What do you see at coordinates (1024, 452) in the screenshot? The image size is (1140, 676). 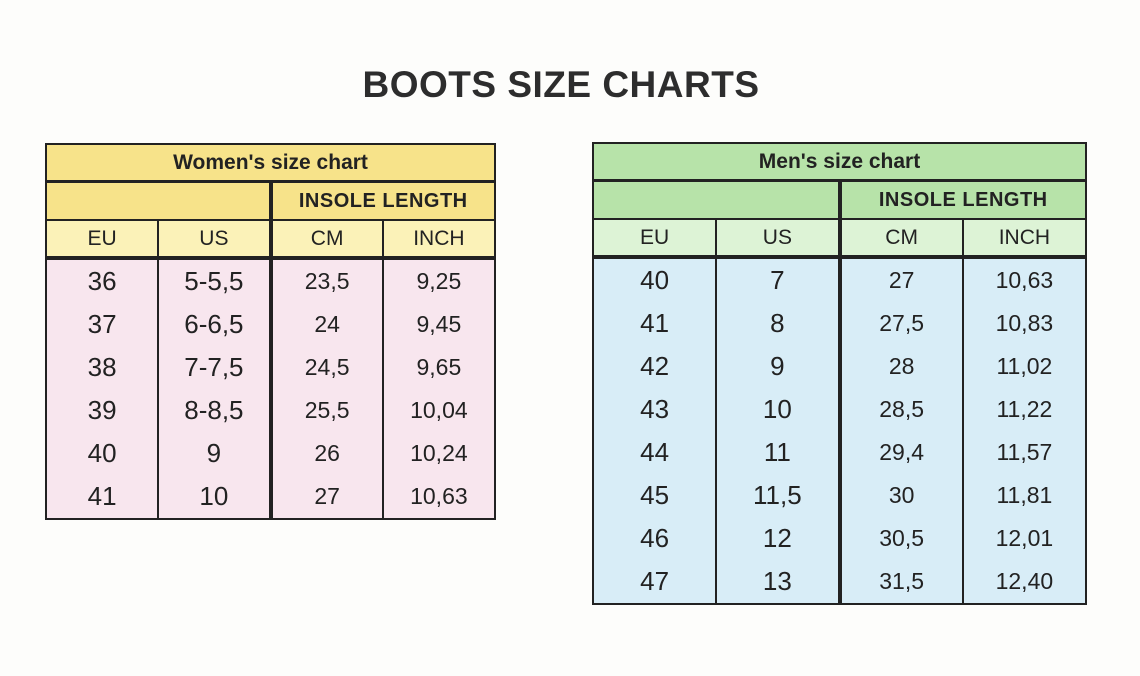 I see `cell-inch: 11,57` at bounding box center [1024, 452].